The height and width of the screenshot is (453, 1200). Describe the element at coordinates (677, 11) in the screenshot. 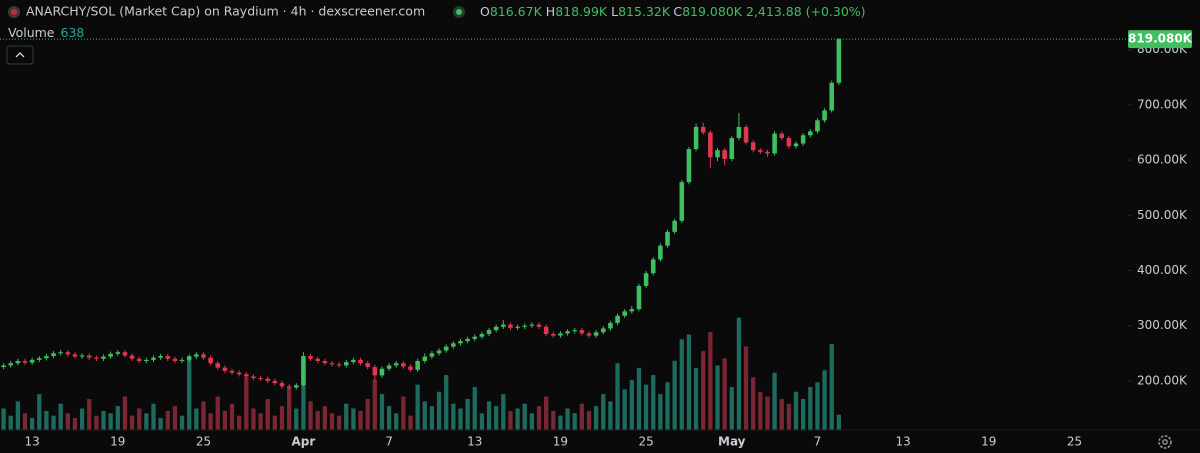

I see `ohlc-label: C` at that location.